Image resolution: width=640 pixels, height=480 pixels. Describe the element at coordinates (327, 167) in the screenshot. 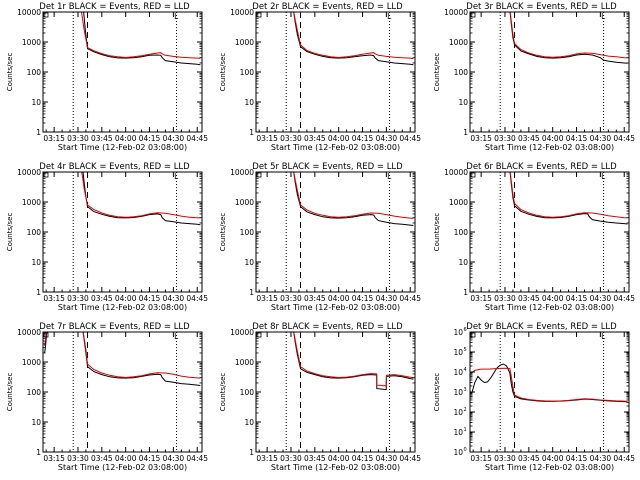

I see `panel-title: Det 5r BLACK = Events, RED = LLD` at that location.